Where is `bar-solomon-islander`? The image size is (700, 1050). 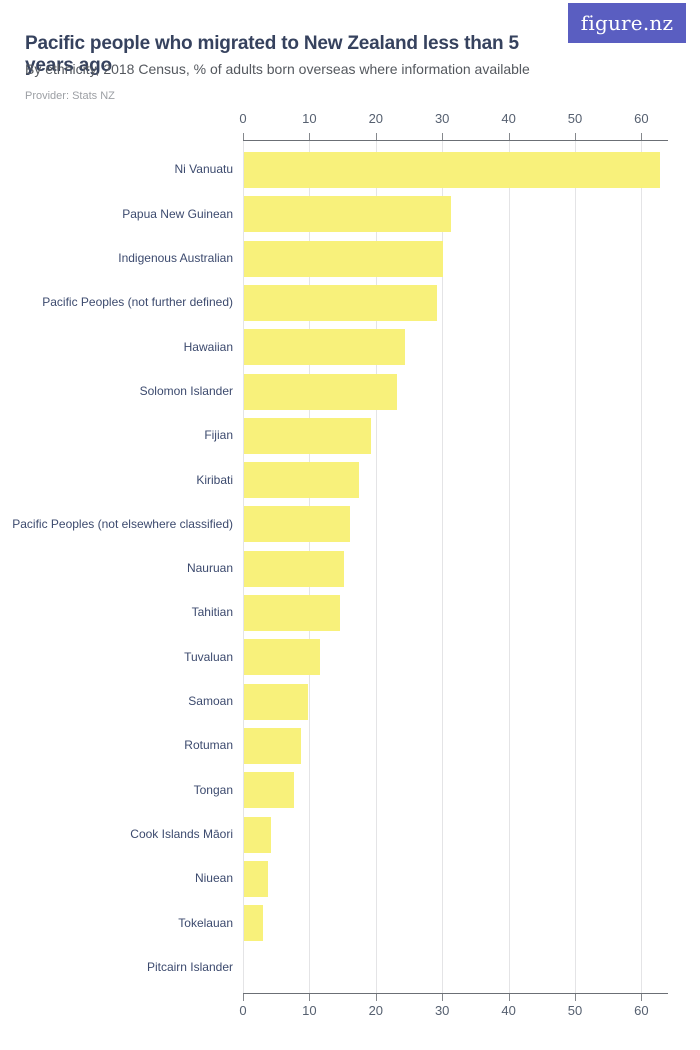 bar-solomon-islander is located at coordinates (321, 391).